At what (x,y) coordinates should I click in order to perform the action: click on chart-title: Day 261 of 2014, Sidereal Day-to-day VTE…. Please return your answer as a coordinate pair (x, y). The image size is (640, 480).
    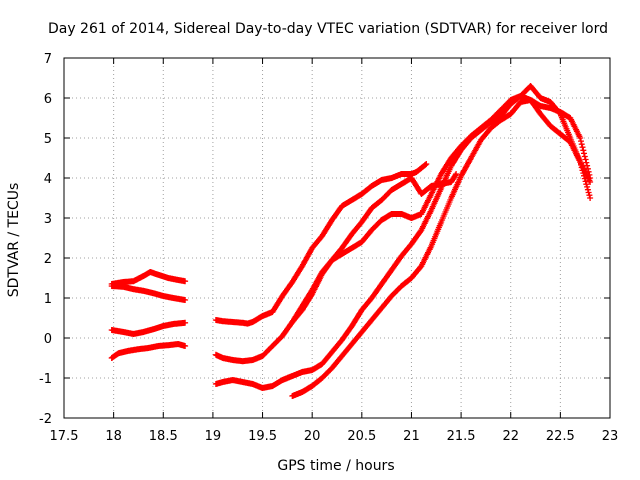
    Looking at the image, I should click on (328, 29).